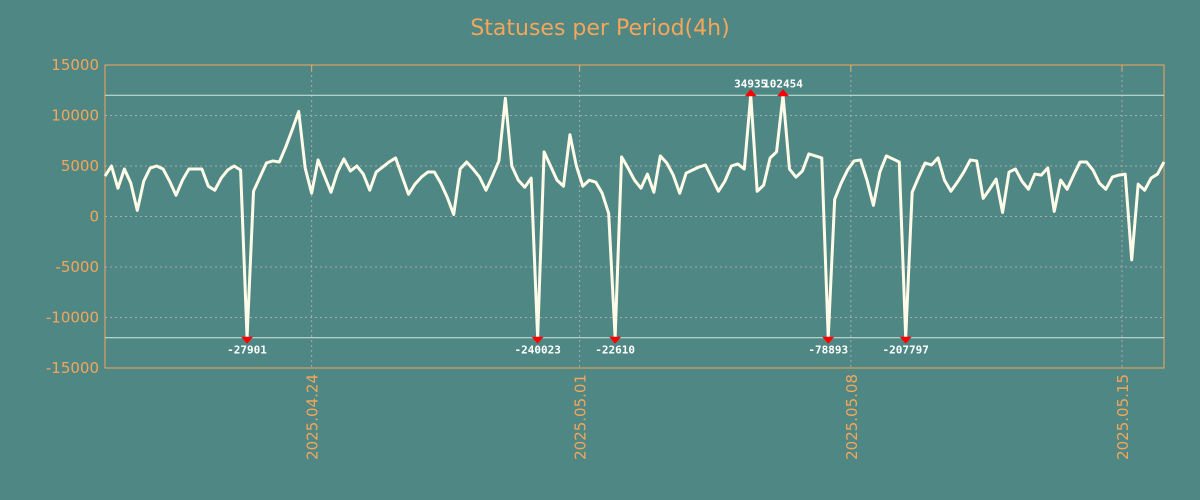  I want to click on chart-title: Statuses per Period(4h), so click(600, 28).